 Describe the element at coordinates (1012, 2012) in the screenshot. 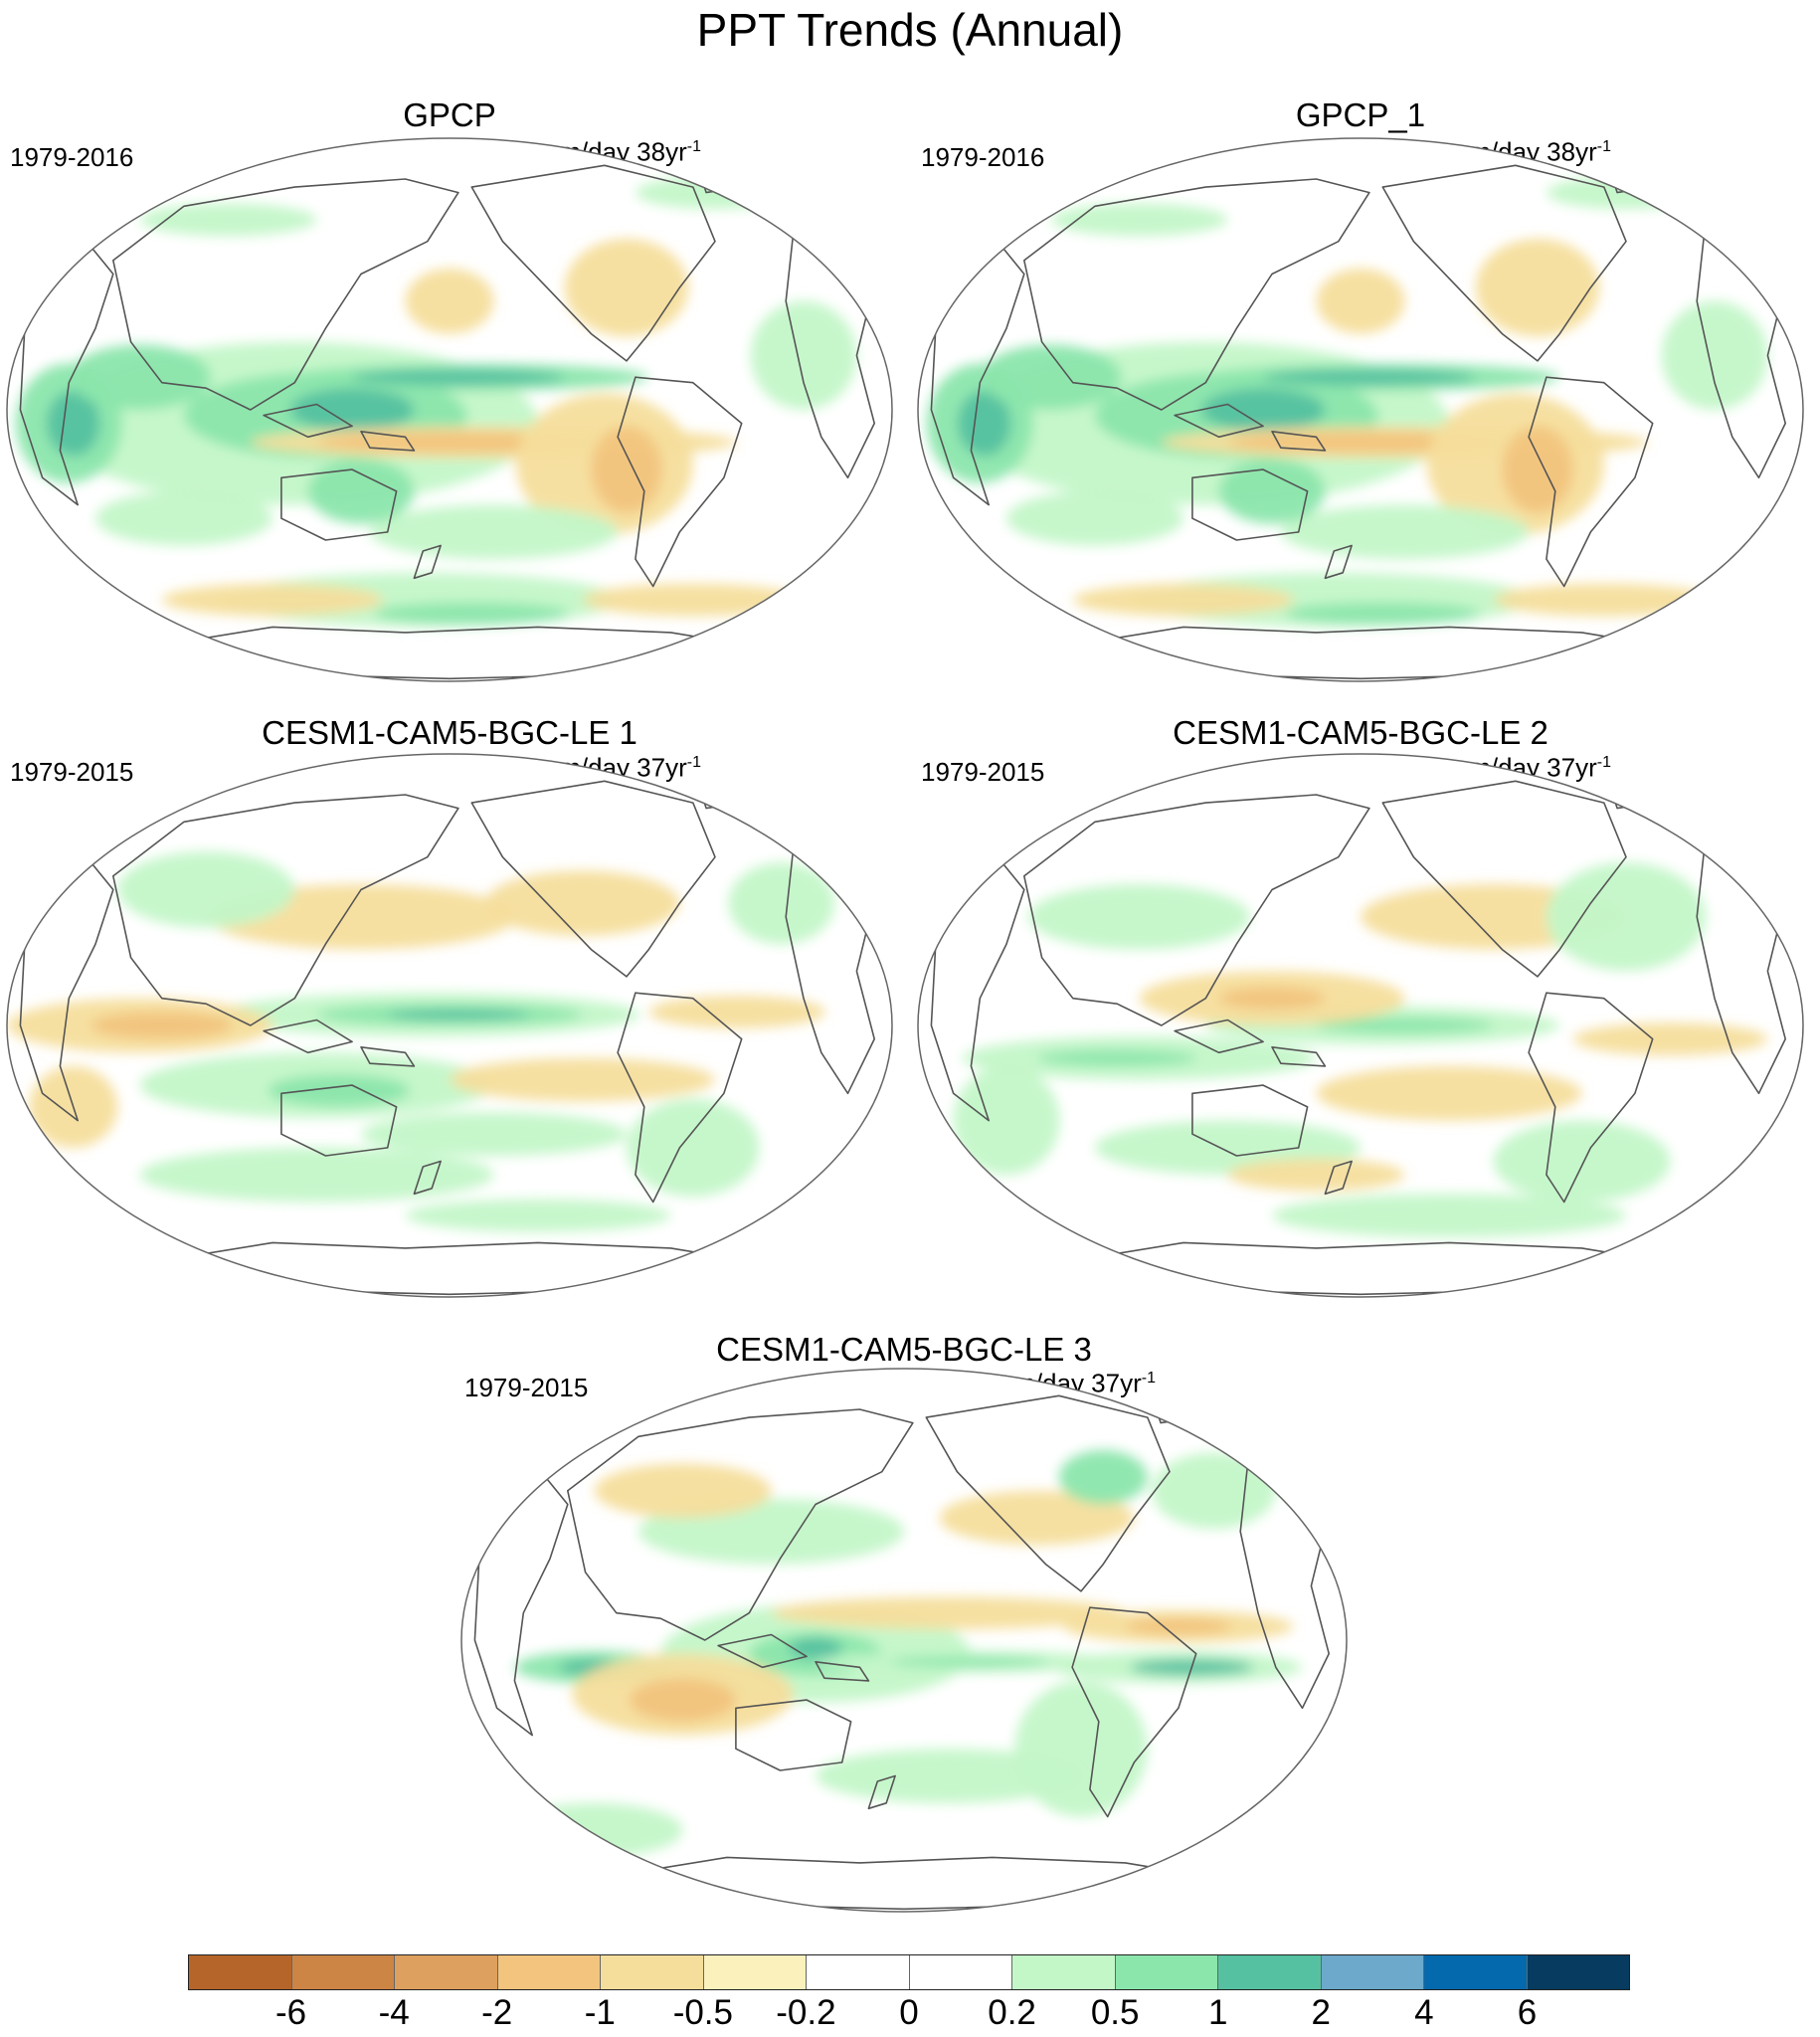

I see `colorbar-tick-label: 0.2` at that location.